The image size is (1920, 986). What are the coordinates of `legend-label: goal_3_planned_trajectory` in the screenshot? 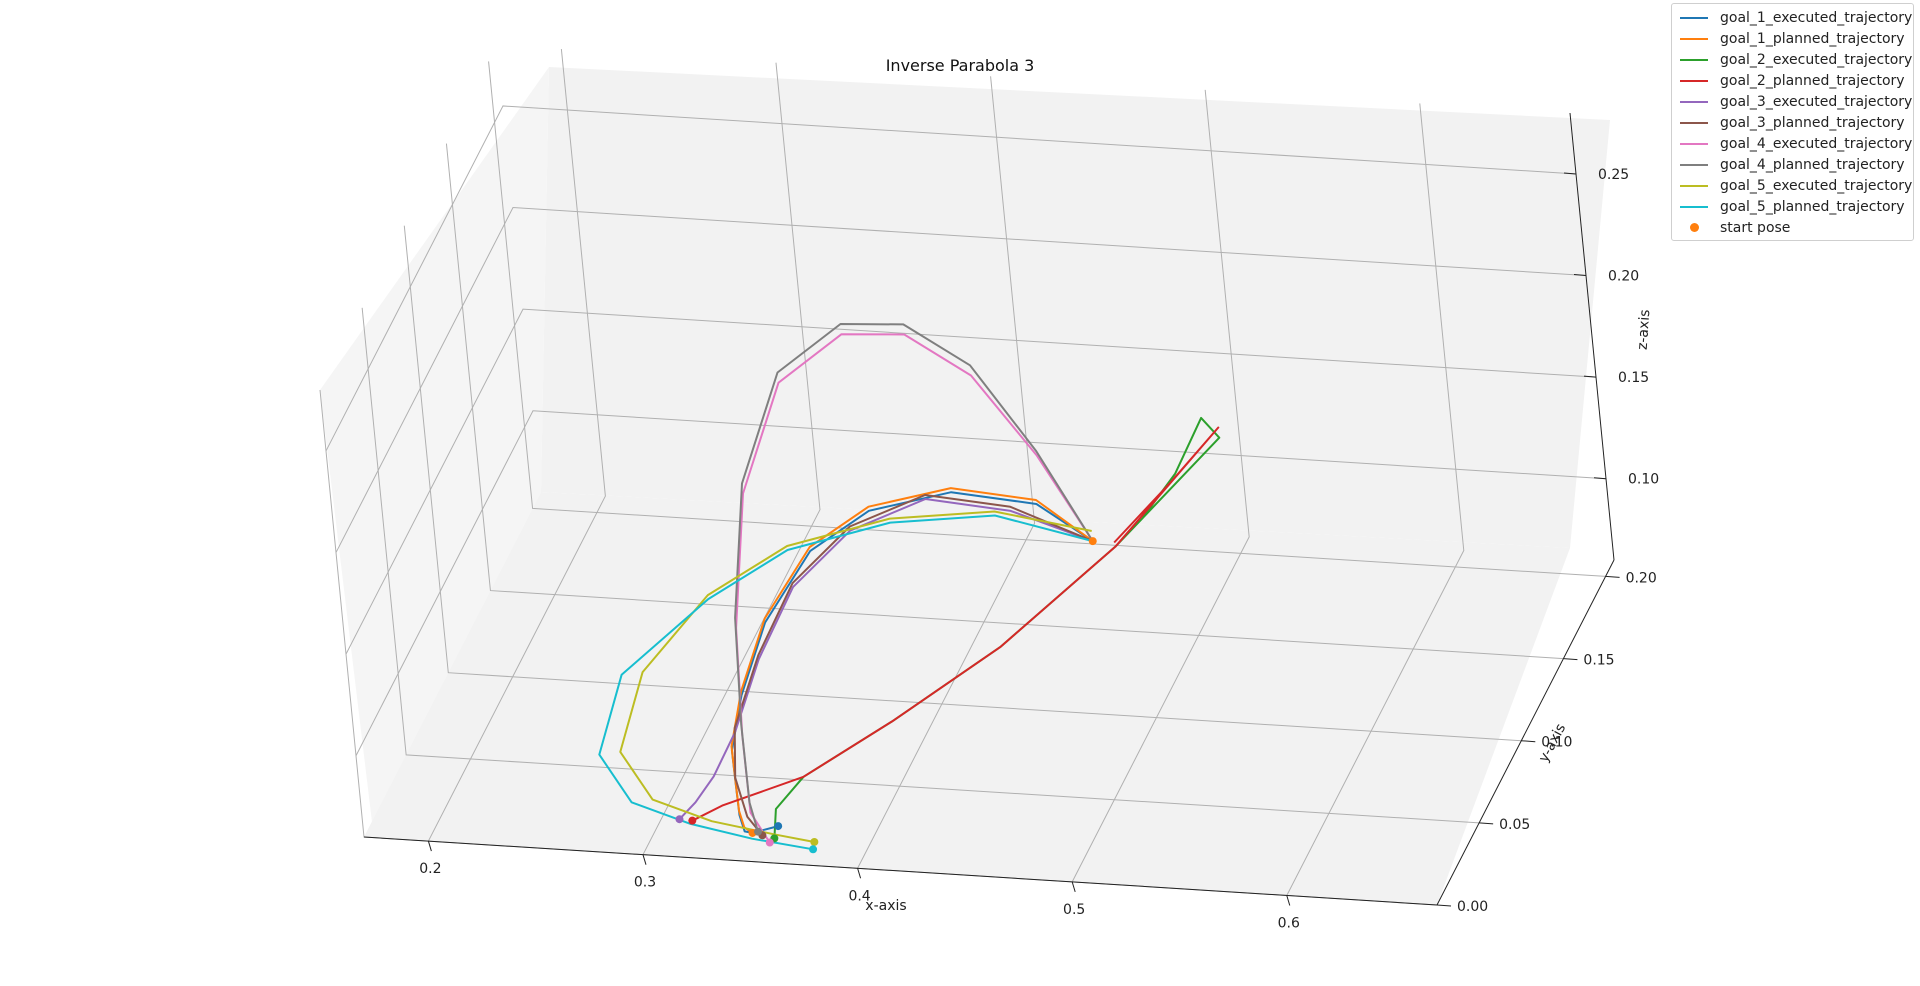 It's located at (1812, 122).